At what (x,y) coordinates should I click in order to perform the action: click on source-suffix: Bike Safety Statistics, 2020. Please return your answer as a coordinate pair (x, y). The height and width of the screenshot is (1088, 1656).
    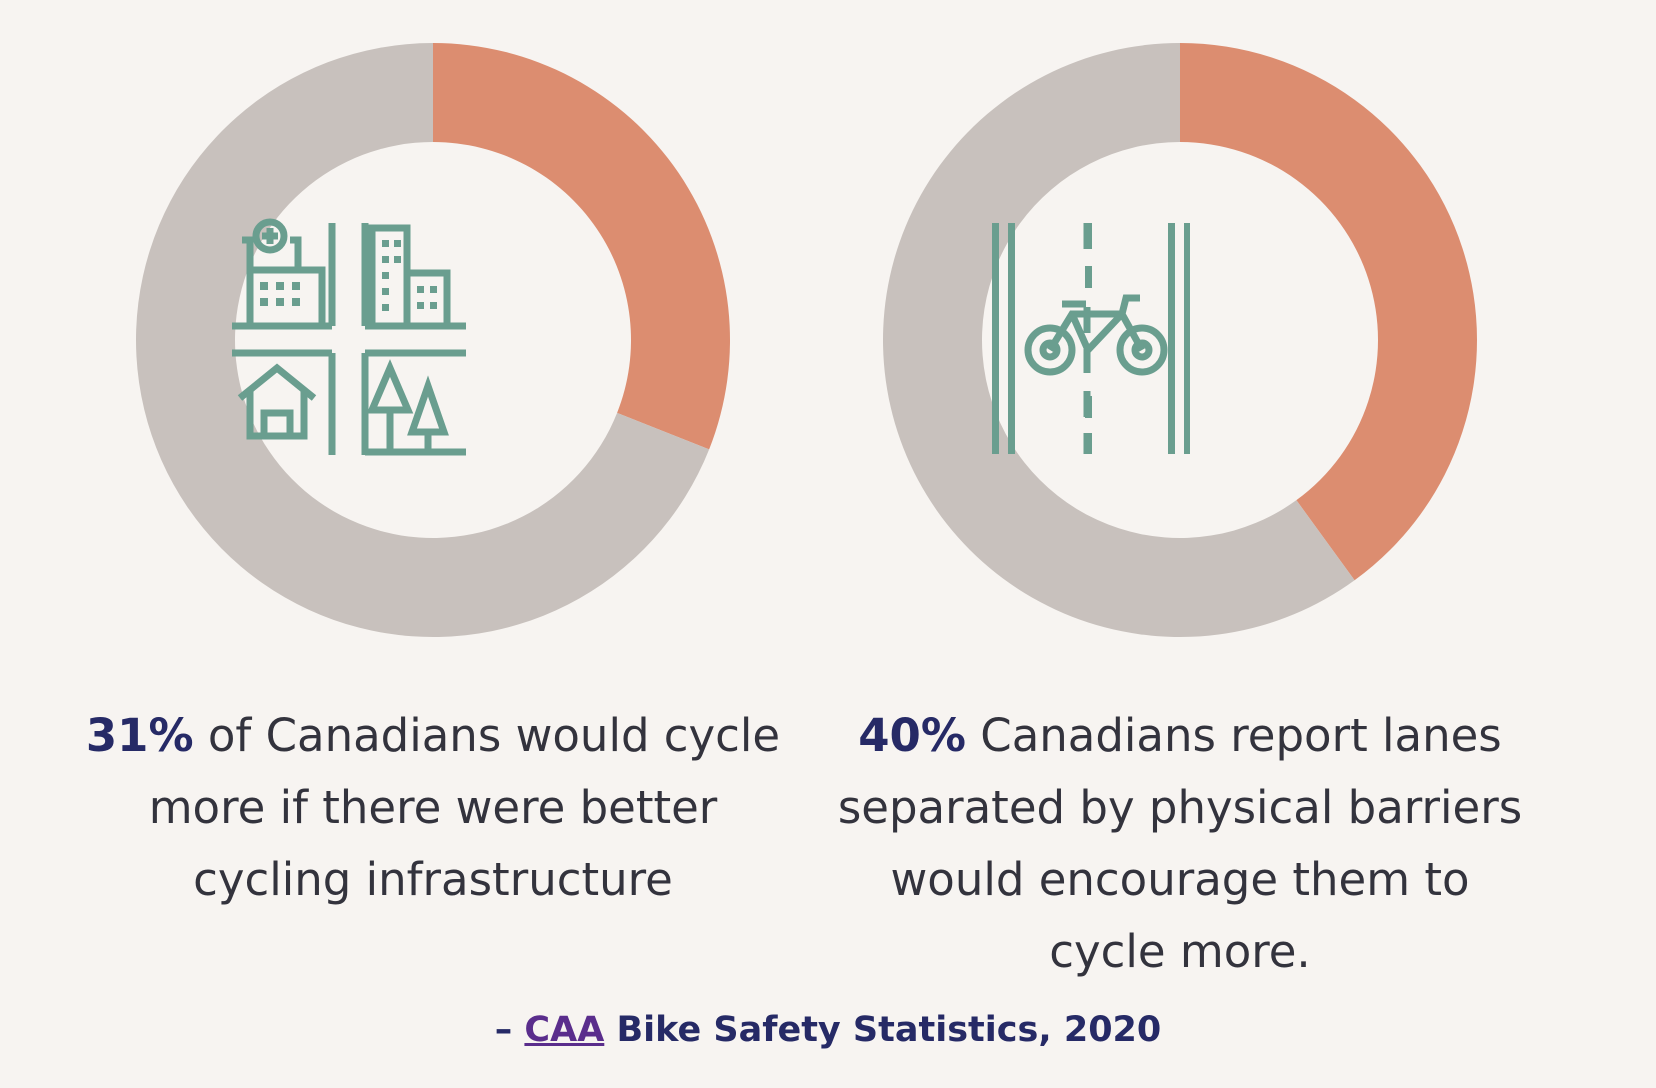
    Looking at the image, I should click on (883, 1030).